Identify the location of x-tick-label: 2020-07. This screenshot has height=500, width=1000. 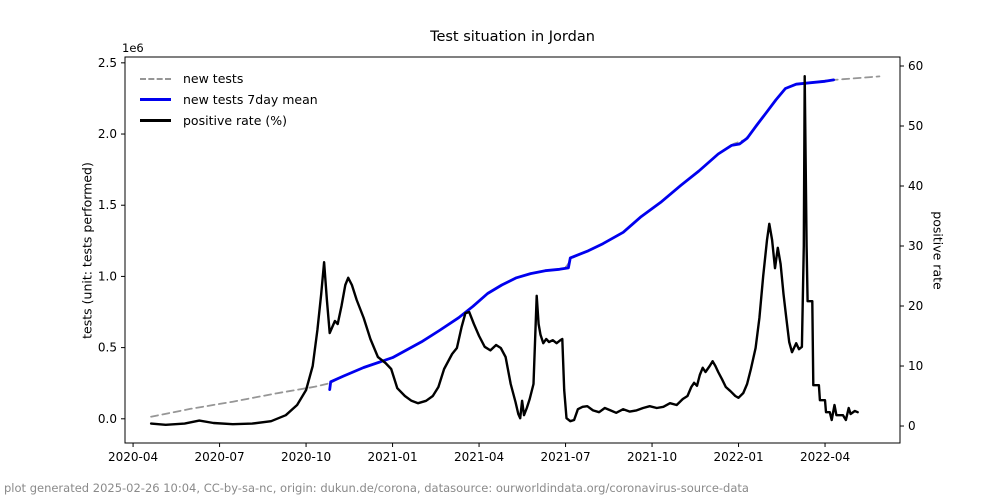
(219, 457).